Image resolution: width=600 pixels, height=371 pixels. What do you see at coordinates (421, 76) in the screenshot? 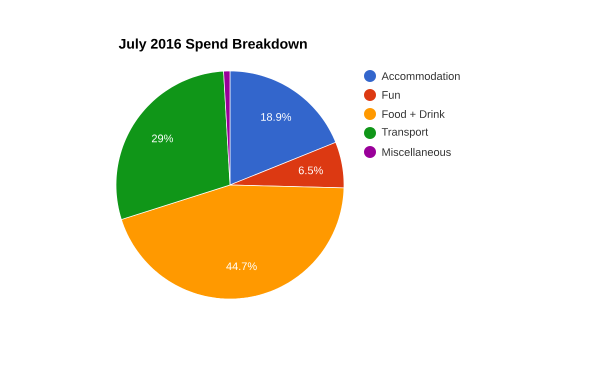
I see `legend-label: Accommodation` at bounding box center [421, 76].